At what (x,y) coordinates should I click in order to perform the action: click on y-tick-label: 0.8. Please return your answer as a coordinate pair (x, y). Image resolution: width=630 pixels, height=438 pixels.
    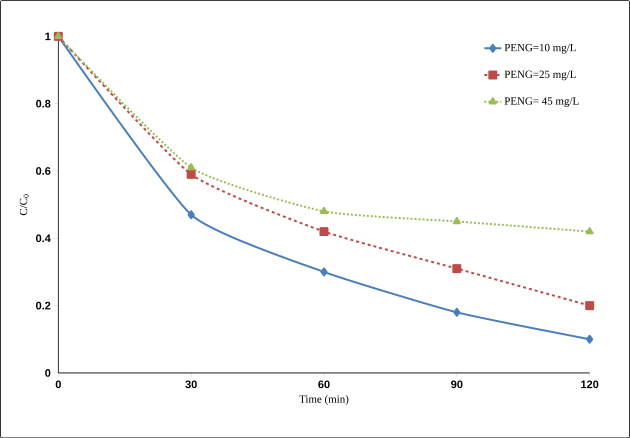
    Looking at the image, I should click on (43, 104).